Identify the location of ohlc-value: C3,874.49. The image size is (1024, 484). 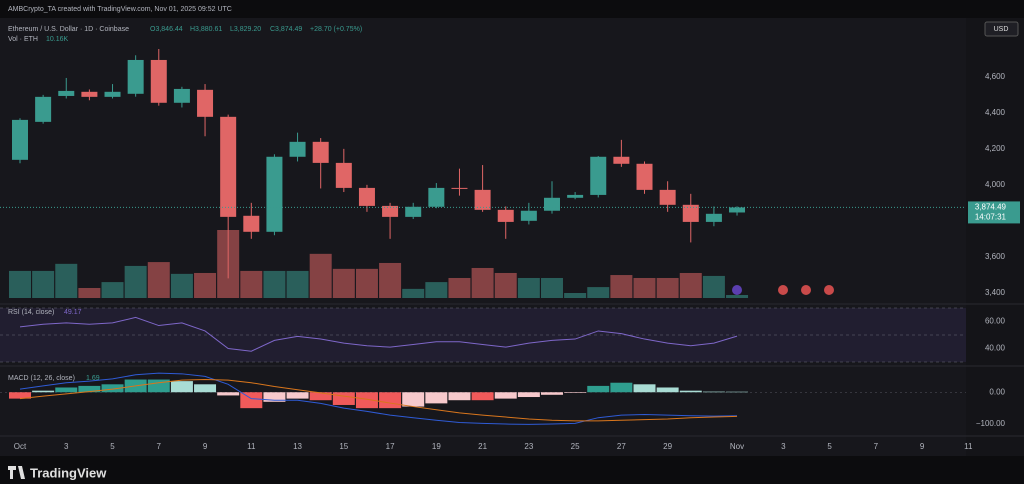
(286, 29).